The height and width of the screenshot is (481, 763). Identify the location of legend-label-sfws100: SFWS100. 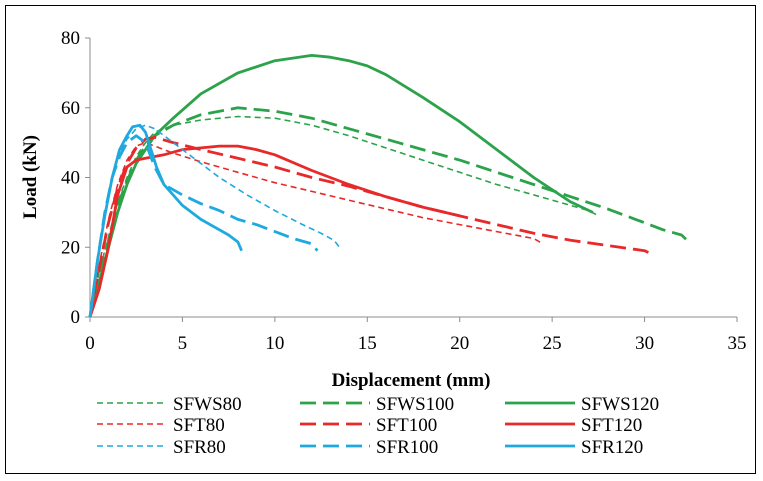
(415, 404).